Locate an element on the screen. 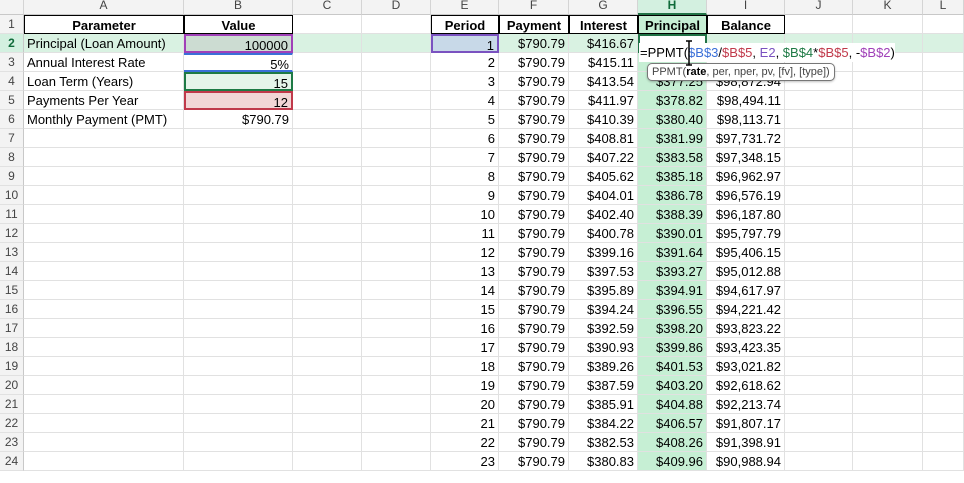 This screenshot has height=483, width=964. schedule-period: 5 is located at coordinates (465, 119).